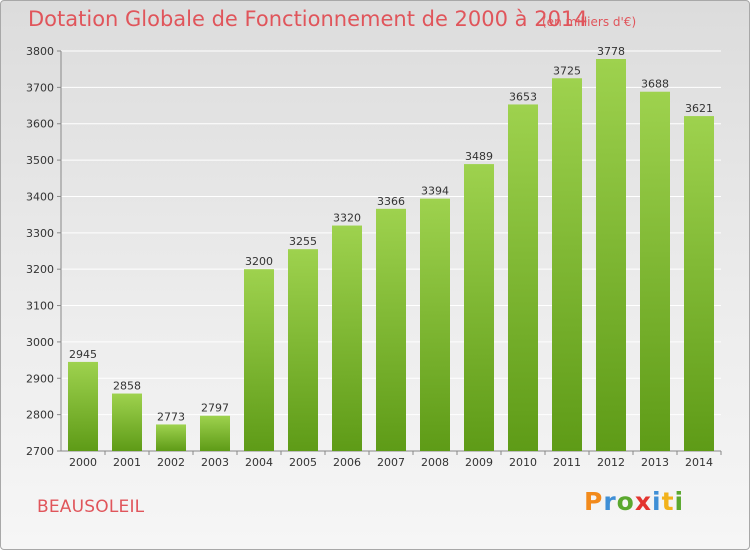 The image size is (750, 550). What do you see at coordinates (611, 51) in the screenshot?
I see `bar-value-label: 3778` at bounding box center [611, 51].